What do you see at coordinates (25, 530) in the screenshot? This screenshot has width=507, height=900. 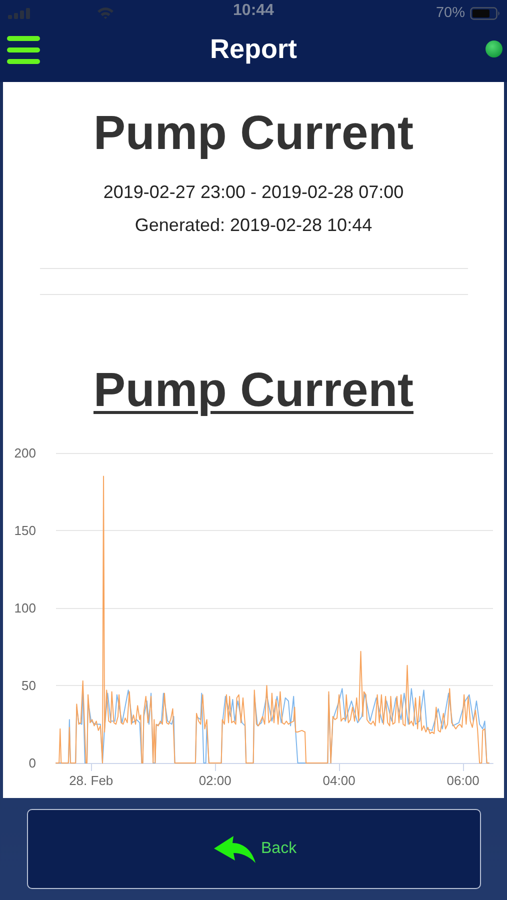 I see `y-tick-label: 150` at bounding box center [25, 530].